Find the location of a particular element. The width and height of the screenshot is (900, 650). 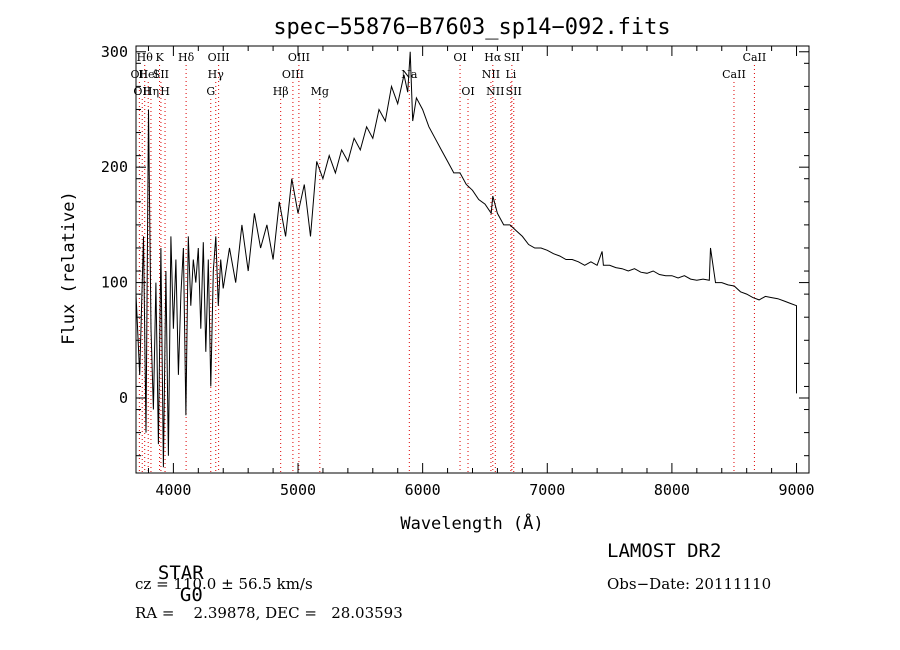

line-marker-label: Hβ is located at coordinates (281, 91).